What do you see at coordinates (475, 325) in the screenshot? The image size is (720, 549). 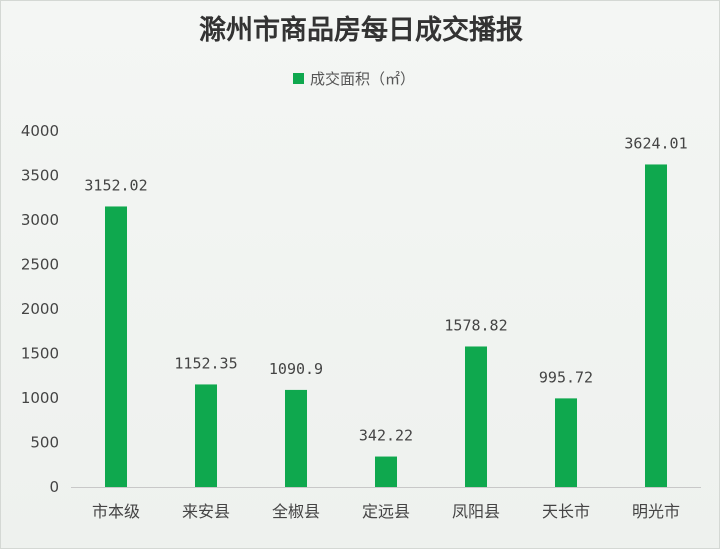 I see `data-label: 1578.82` at bounding box center [475, 325].